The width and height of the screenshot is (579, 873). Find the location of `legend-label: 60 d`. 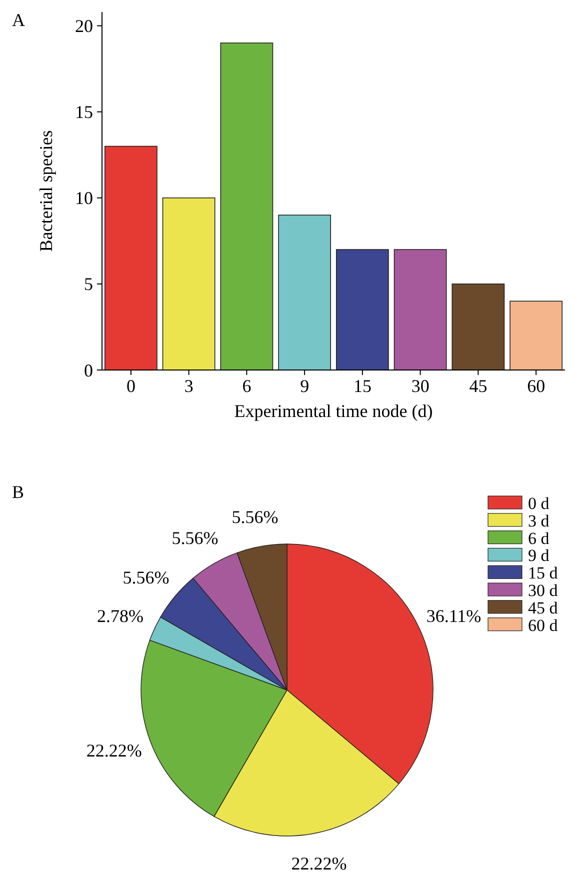

legend-label: 60 d is located at coordinates (543, 625).